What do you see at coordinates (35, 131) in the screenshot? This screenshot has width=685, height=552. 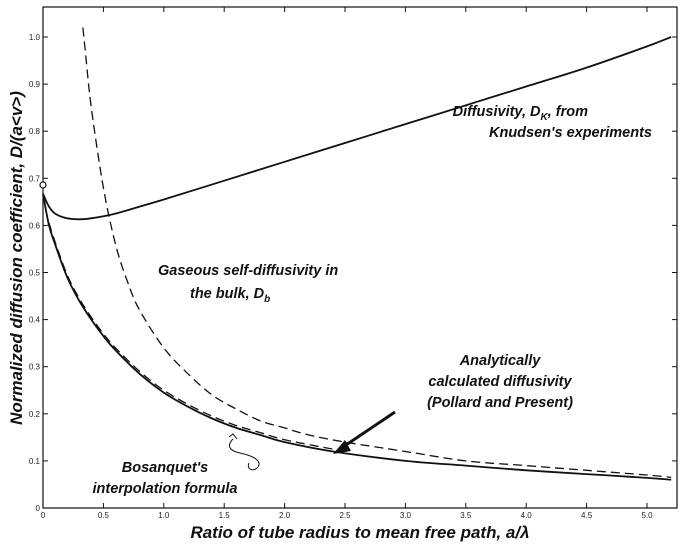 I see `y-tick-label-8: 0.8` at bounding box center [35, 131].